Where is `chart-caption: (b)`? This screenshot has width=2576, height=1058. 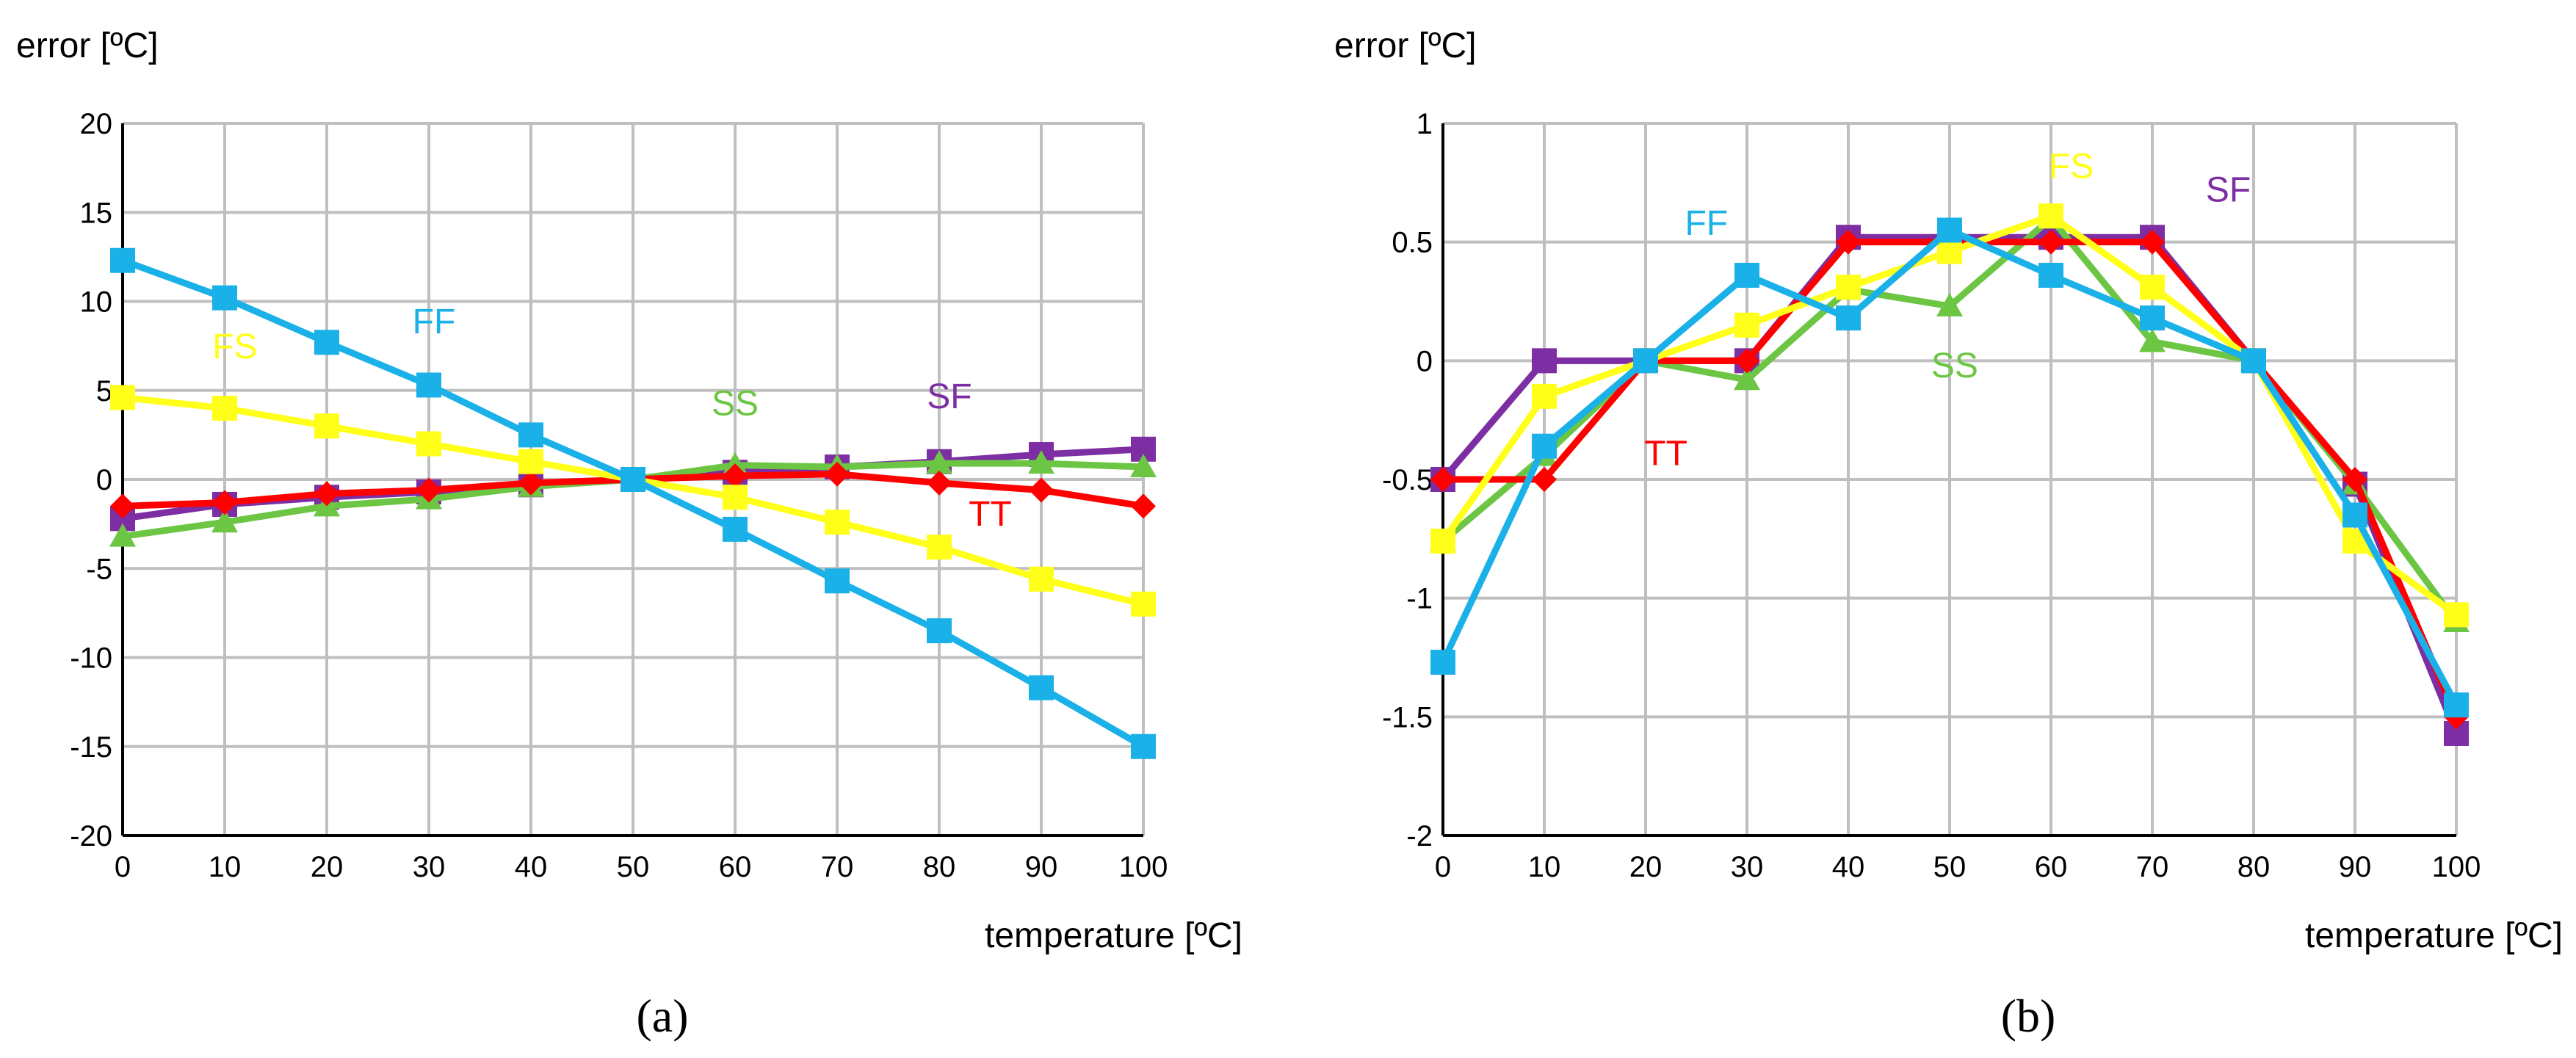
chart-caption: (b) is located at coordinates (2028, 1016).